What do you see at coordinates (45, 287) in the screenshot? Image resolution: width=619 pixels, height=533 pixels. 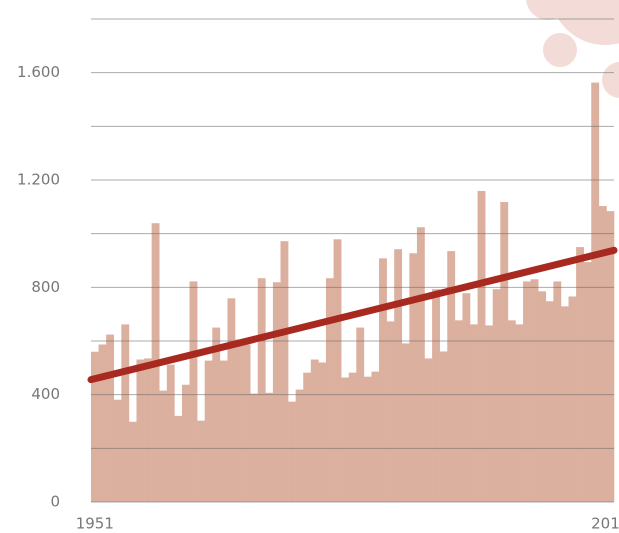 I see `y-tick-label: 800` at bounding box center [45, 287].